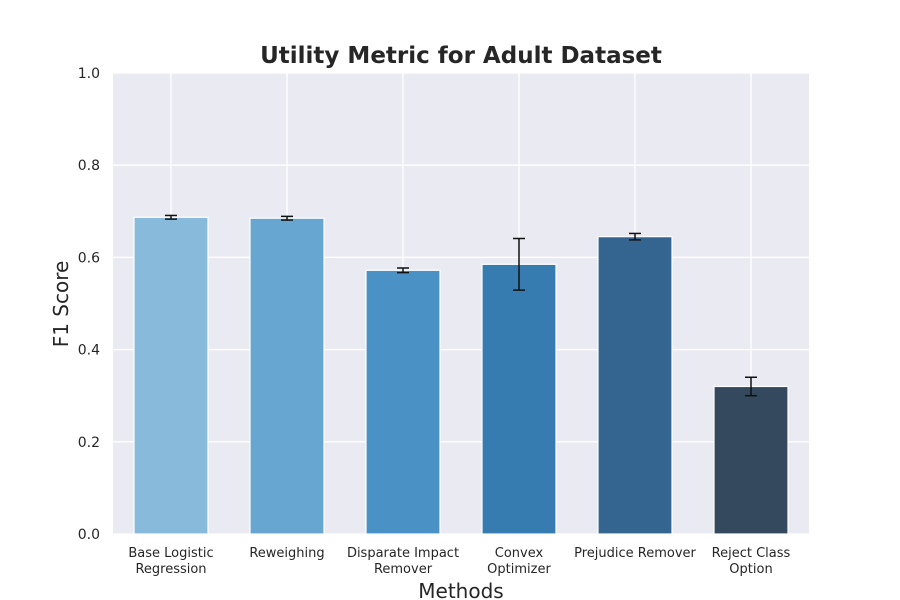 The width and height of the screenshot is (900, 600). What do you see at coordinates (751, 561) in the screenshot?
I see `x-tick-label: Reject Class Option` at bounding box center [751, 561].